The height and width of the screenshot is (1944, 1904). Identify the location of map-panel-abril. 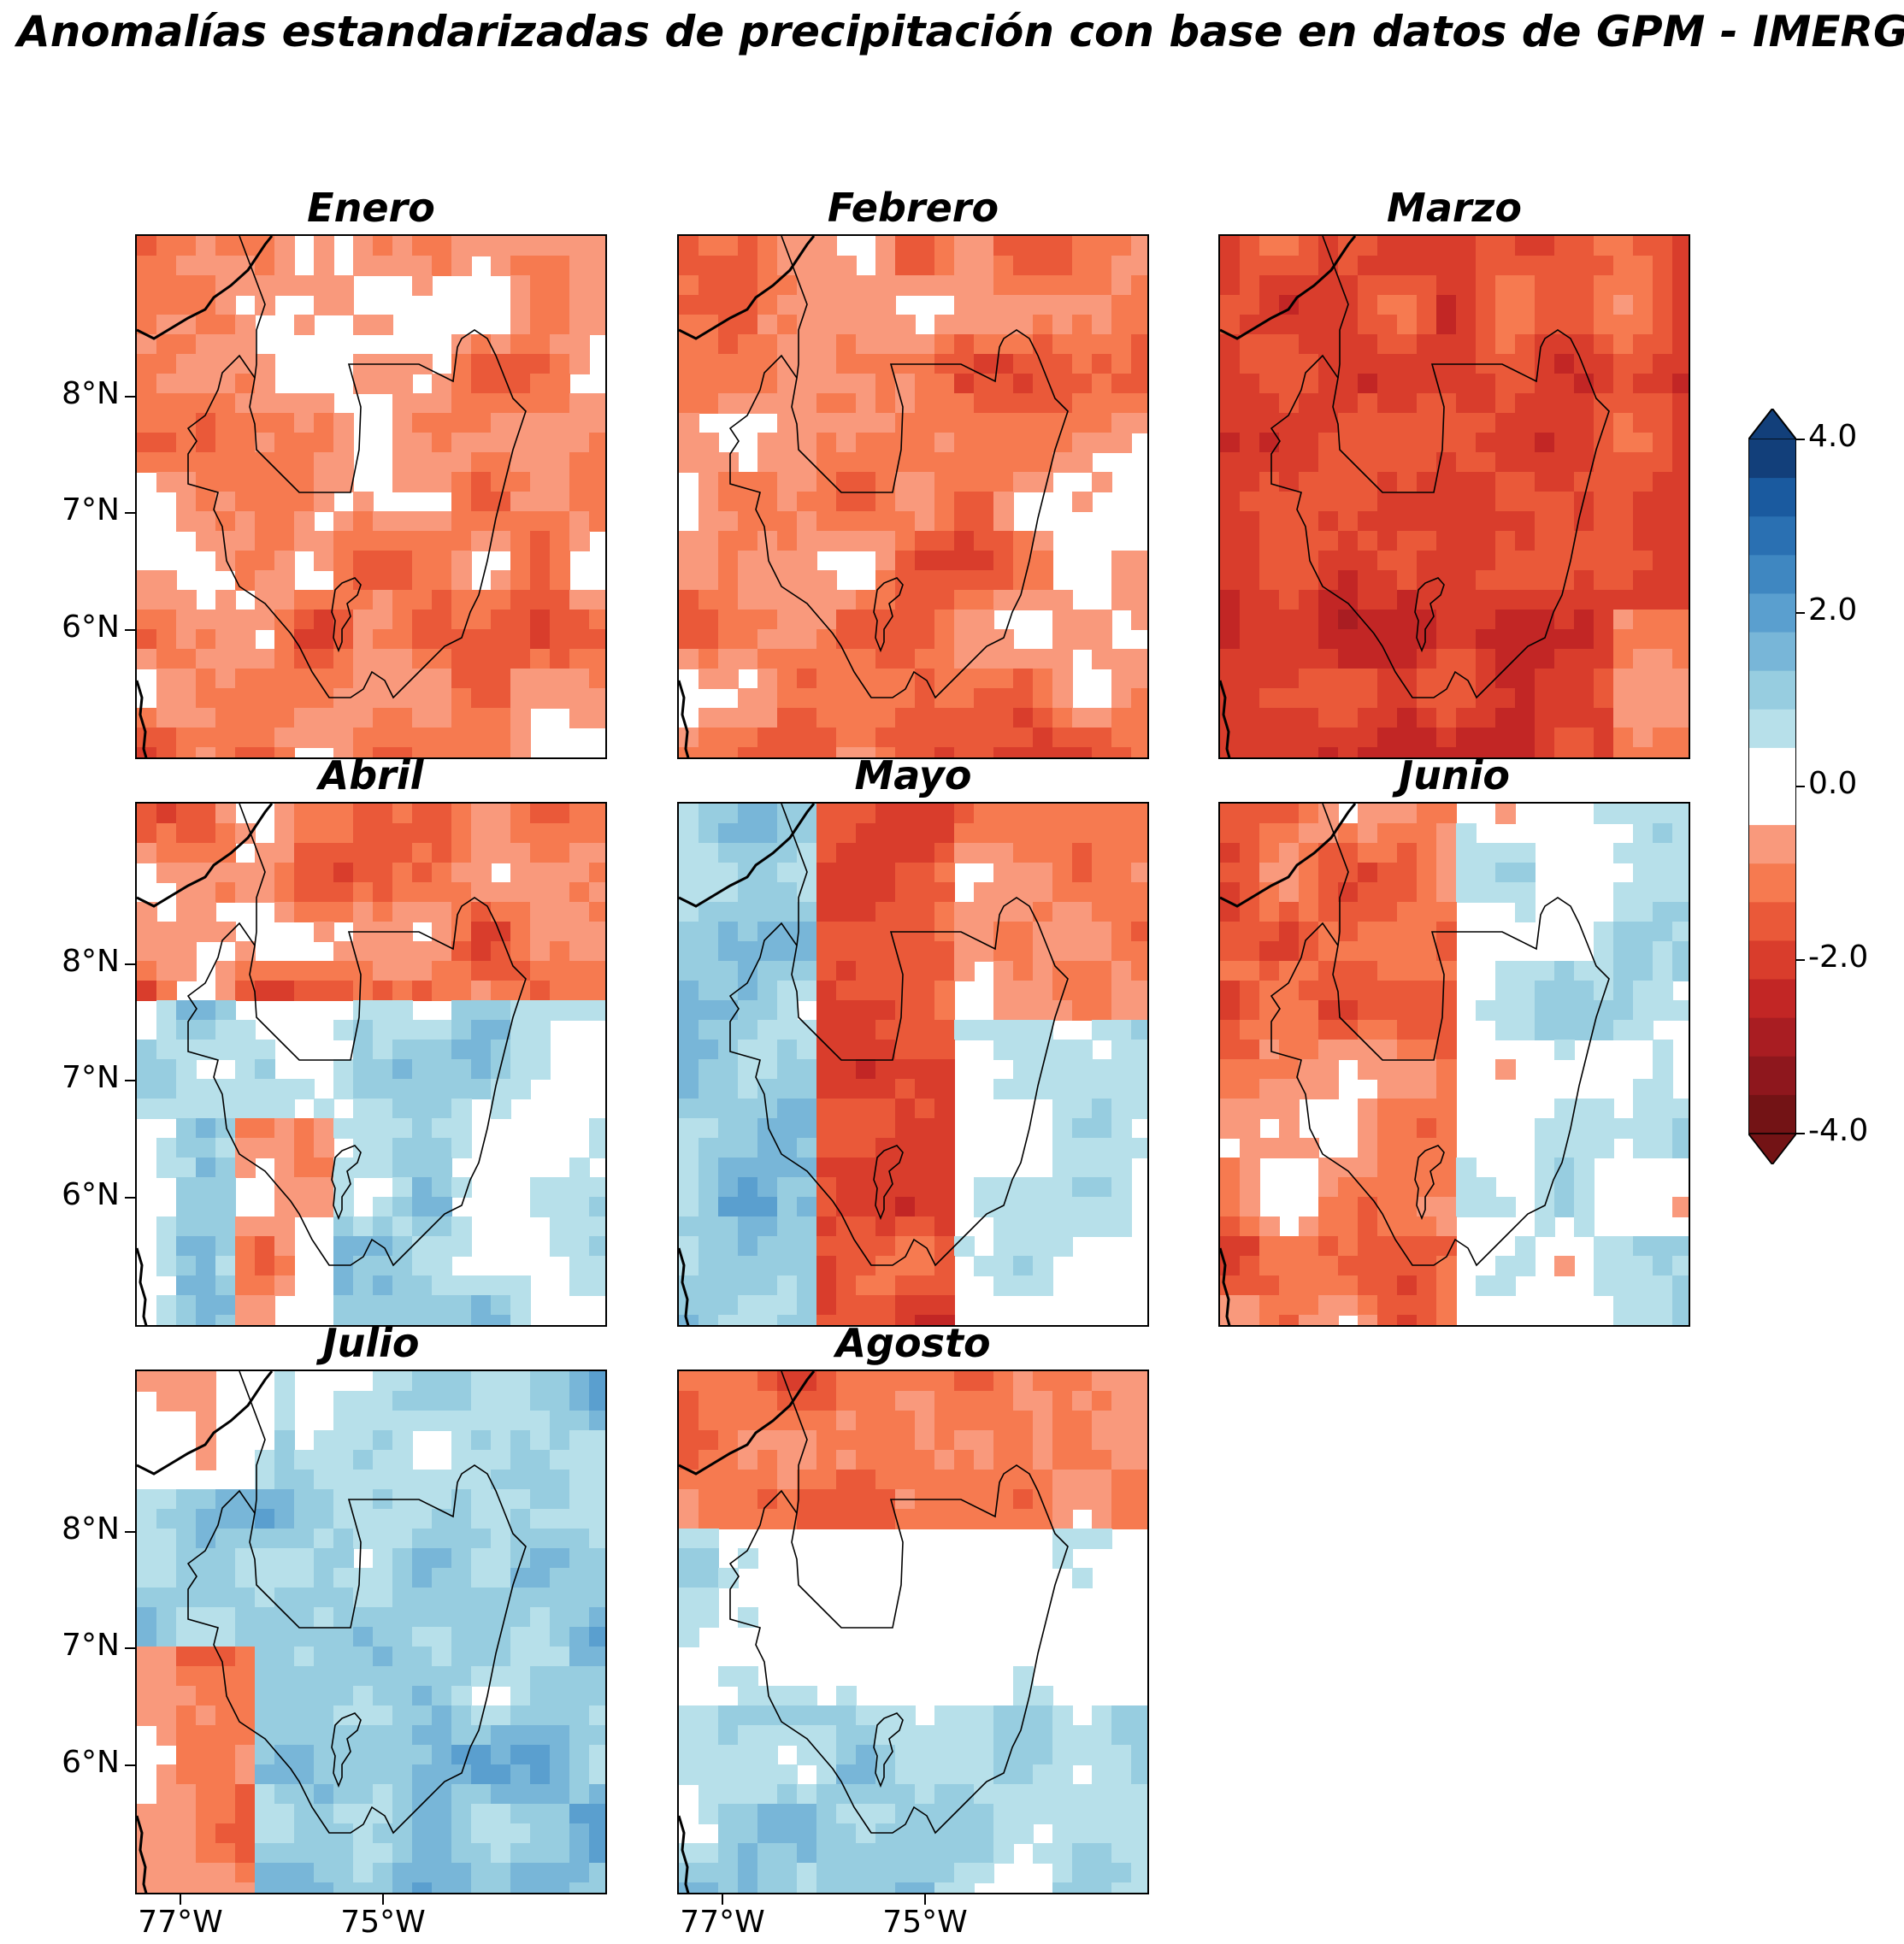
(371, 1064).